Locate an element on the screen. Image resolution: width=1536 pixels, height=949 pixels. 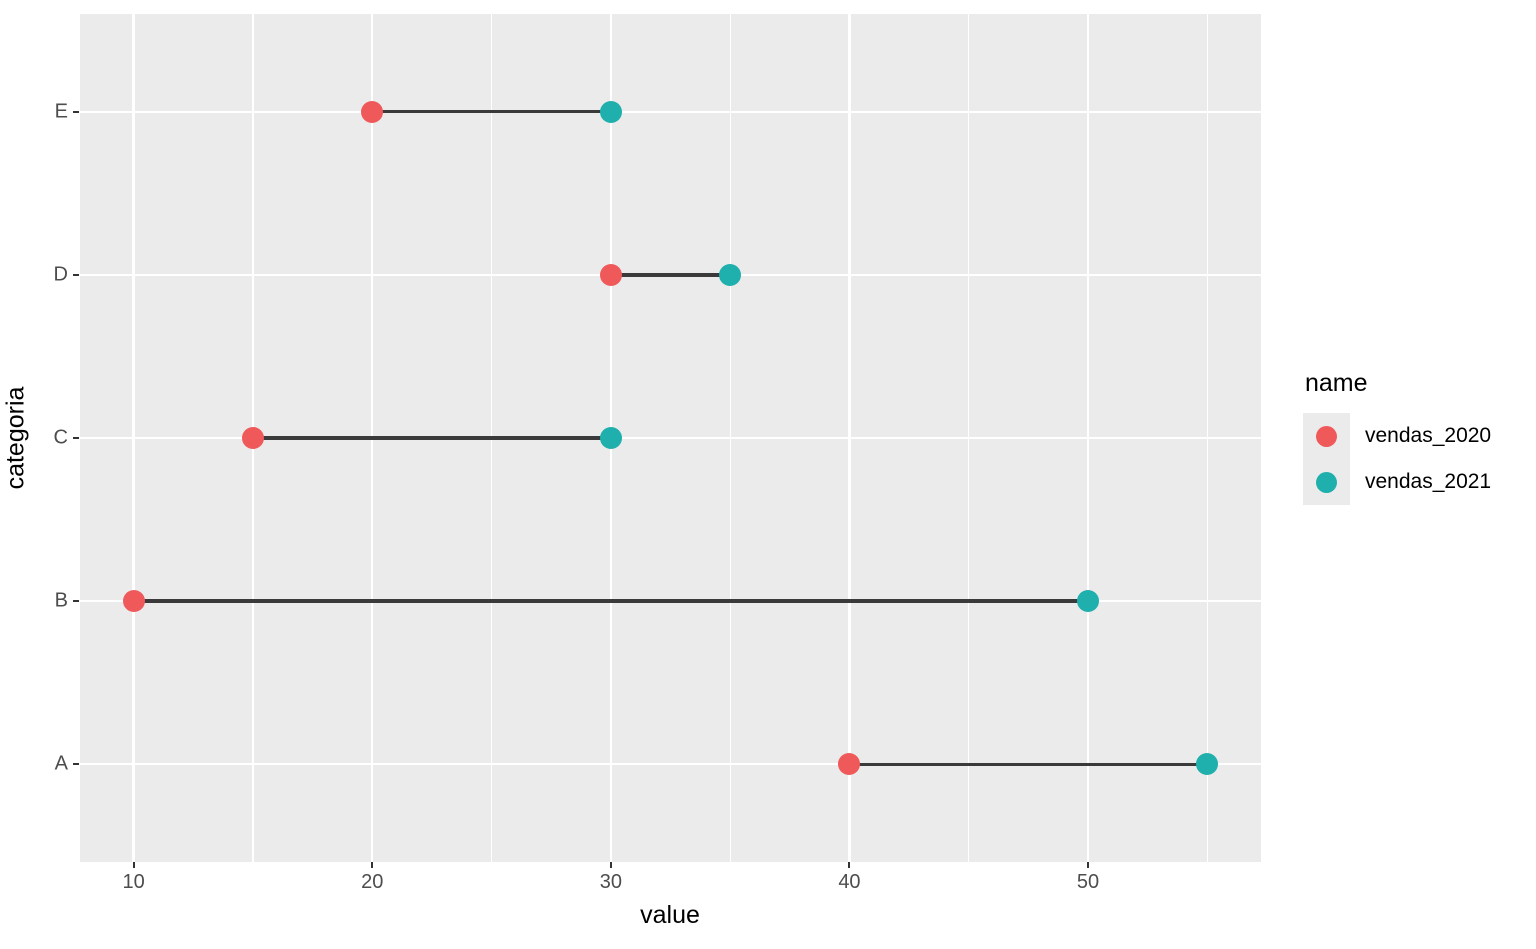
y-axis-title: categoria is located at coordinates (15, 438).